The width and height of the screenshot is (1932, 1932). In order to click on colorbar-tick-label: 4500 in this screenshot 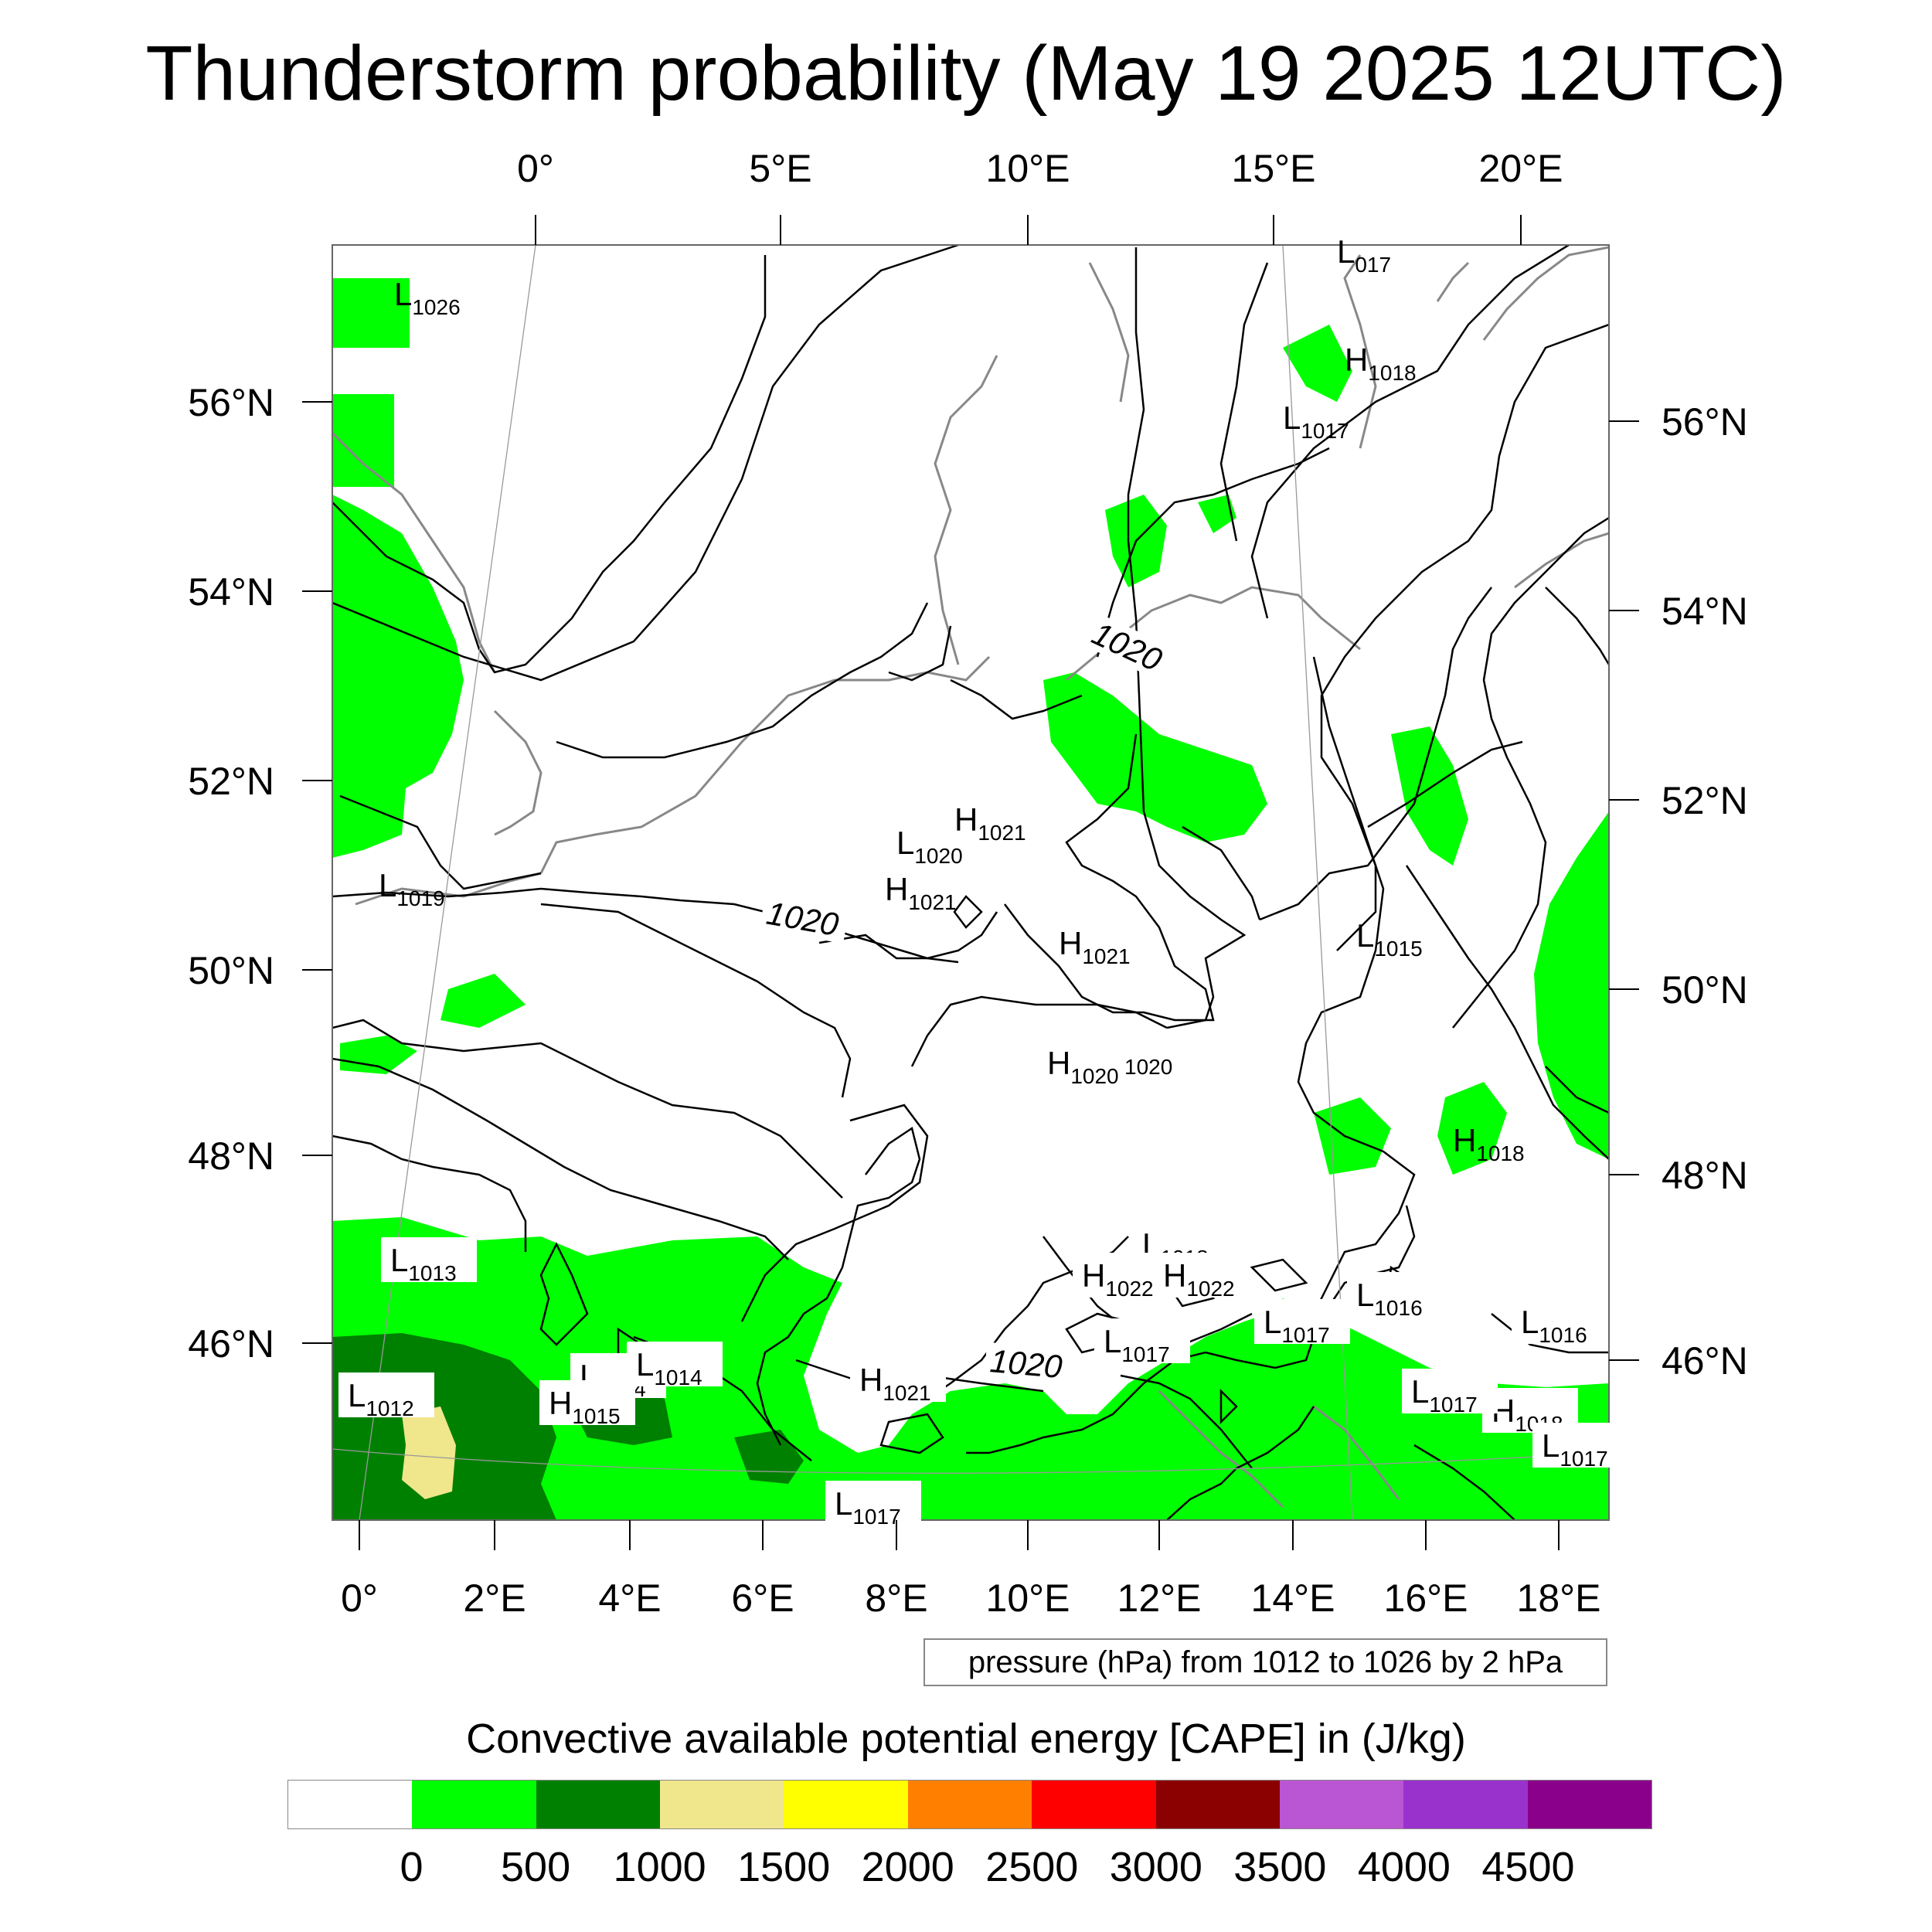, I will do `click(1528, 1867)`.